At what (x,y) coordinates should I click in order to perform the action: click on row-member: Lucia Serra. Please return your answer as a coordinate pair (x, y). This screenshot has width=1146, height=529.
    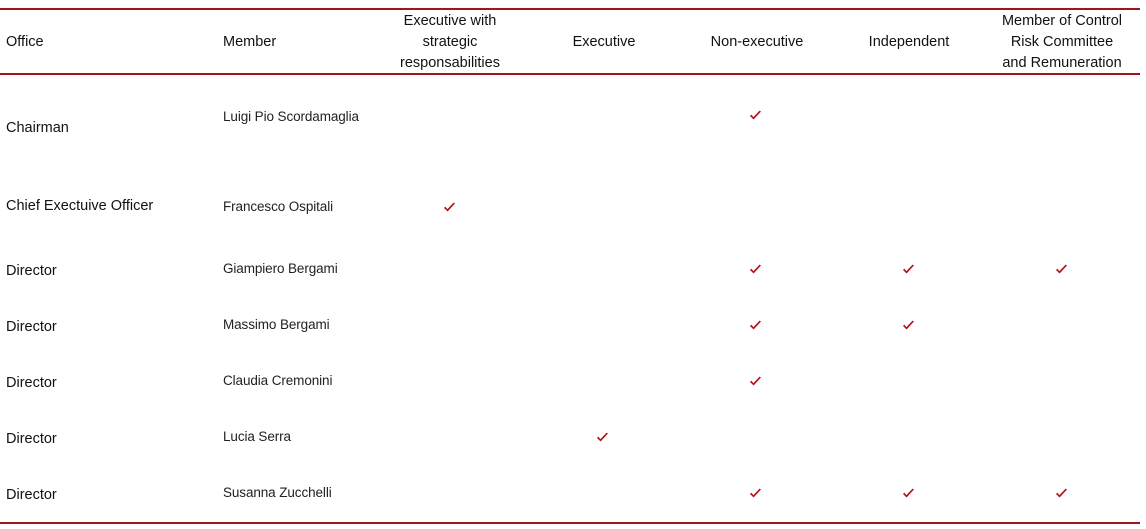
    Looking at the image, I should click on (257, 436).